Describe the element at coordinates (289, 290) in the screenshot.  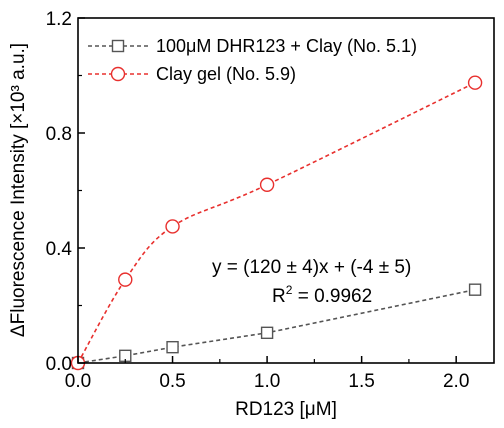
I see `r-squared-superscript: 2` at that location.